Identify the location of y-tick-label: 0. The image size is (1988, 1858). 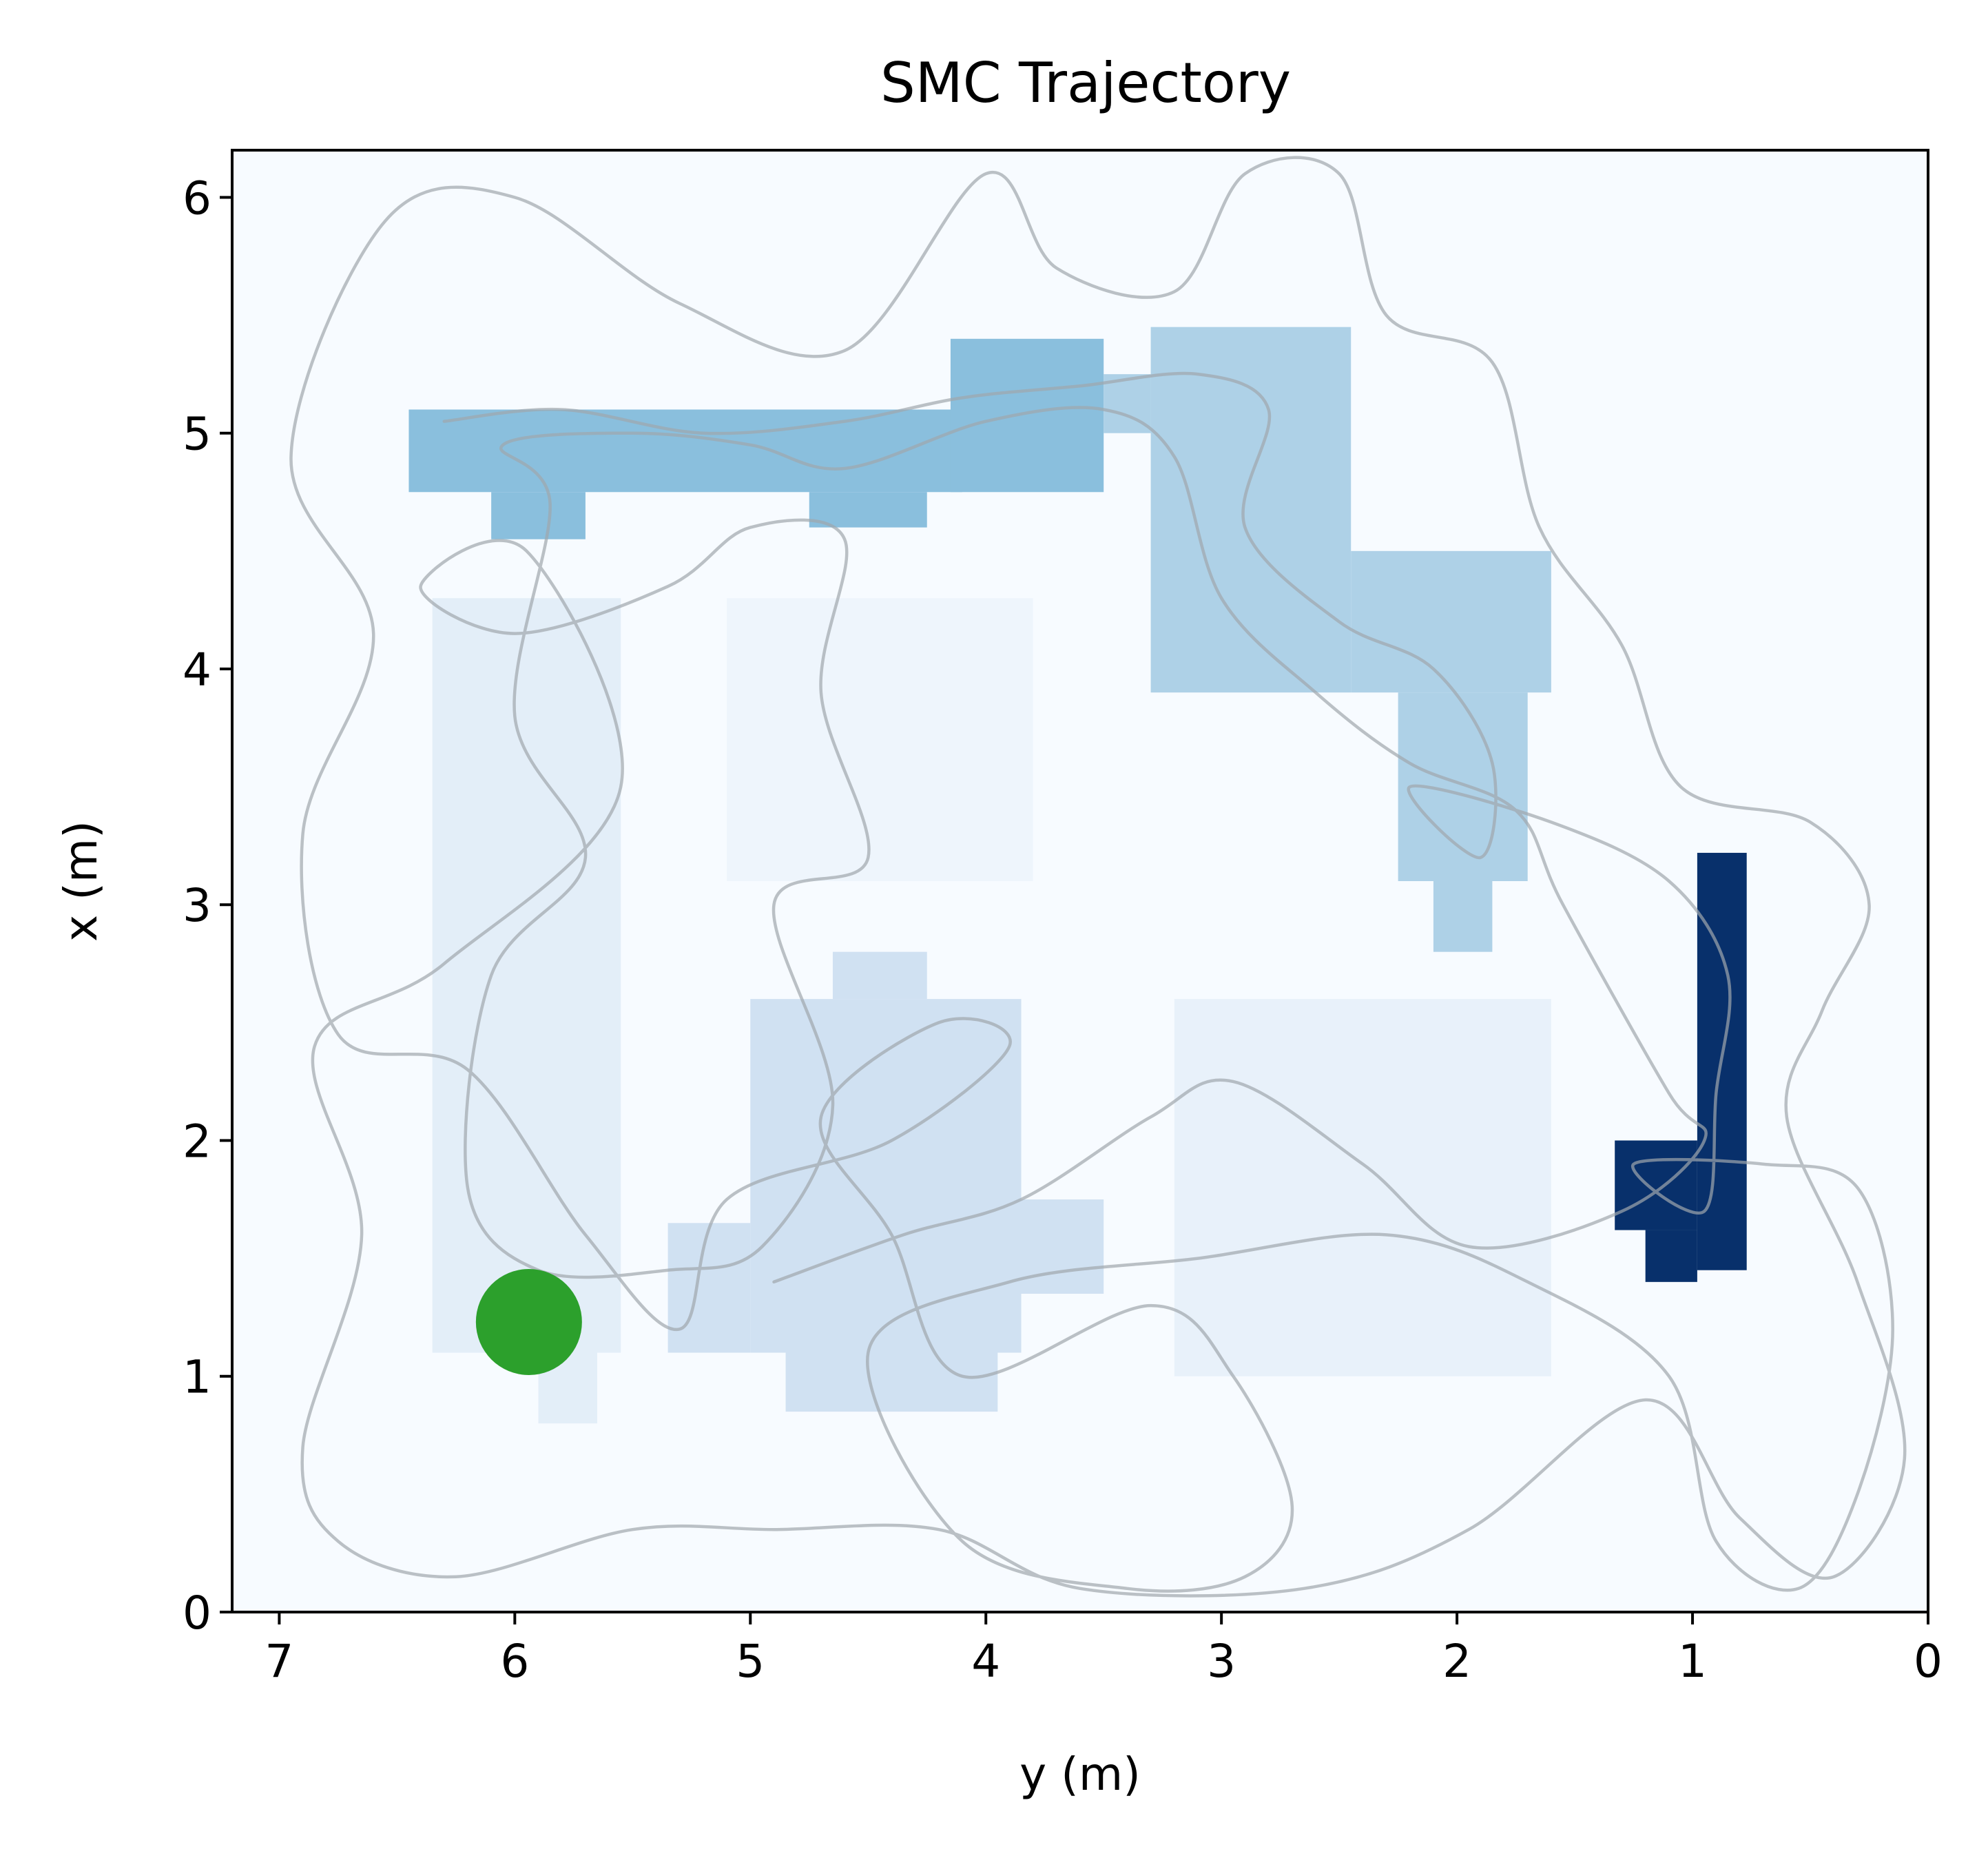
(197, 1614).